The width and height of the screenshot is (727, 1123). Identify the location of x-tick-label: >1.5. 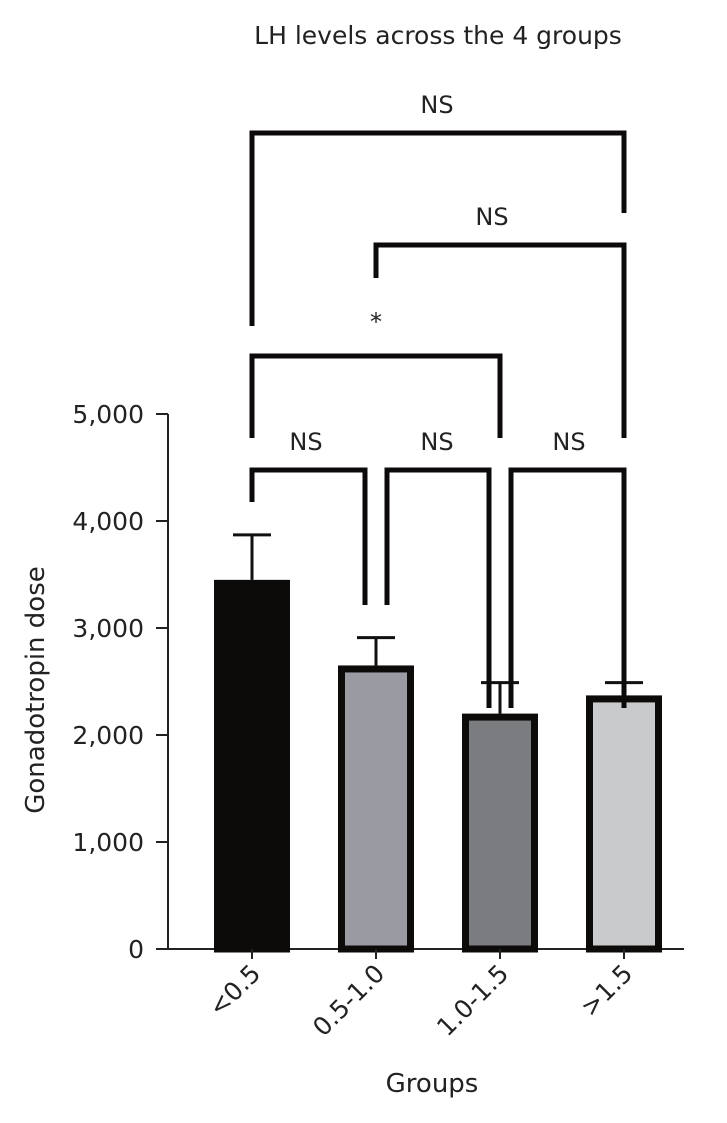
(606, 990).